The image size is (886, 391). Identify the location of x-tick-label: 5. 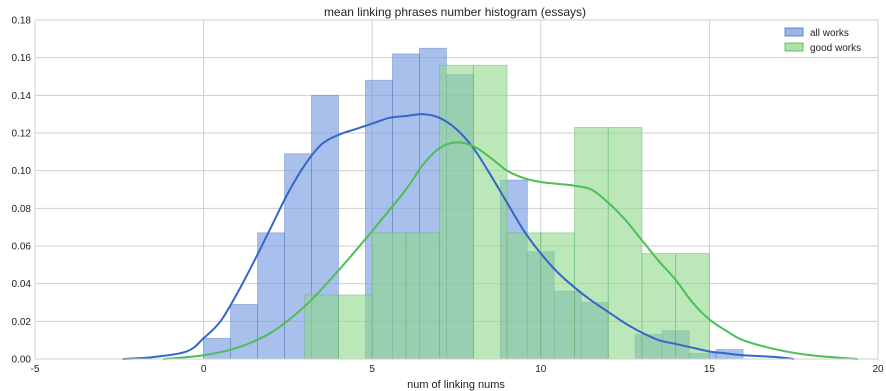
(372, 369).